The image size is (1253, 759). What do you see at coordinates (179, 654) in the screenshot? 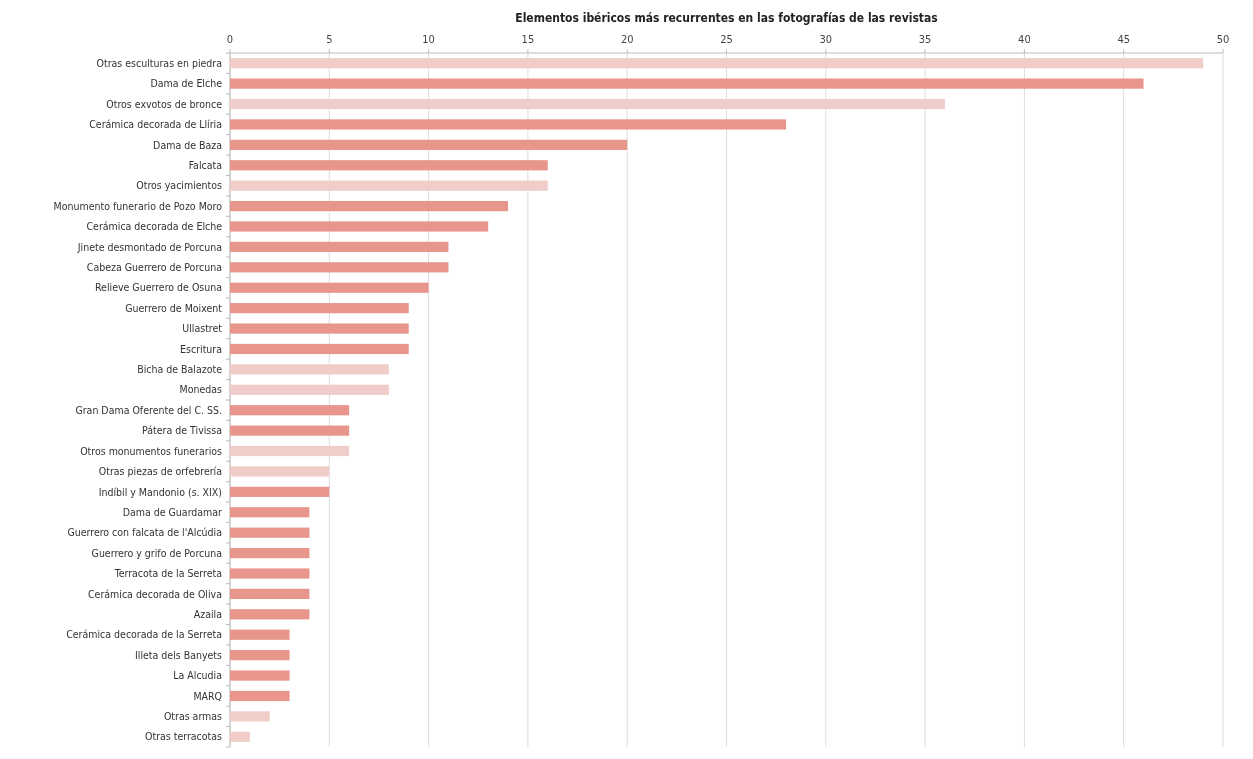
I see `y-tick-label: Illeta dels Banyets` at bounding box center [179, 654].